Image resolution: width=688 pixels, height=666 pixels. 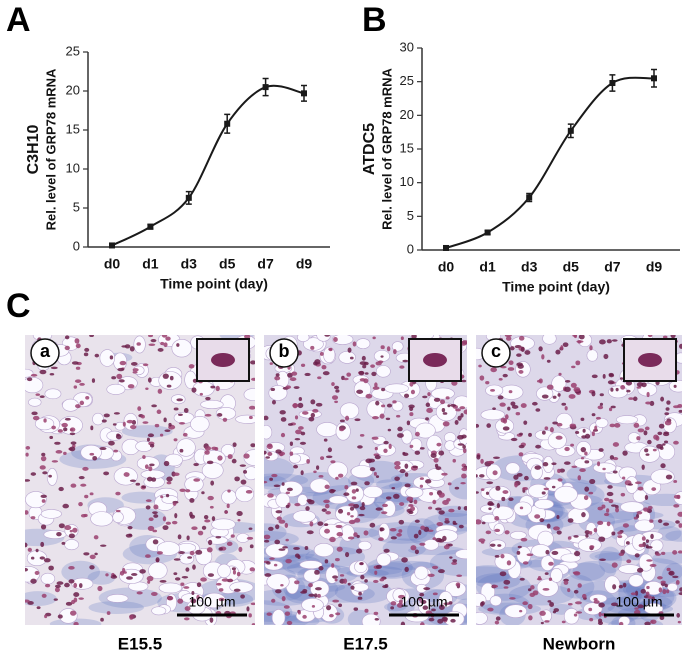 What do you see at coordinates (612, 83) in the screenshot?
I see `marker` at bounding box center [612, 83].